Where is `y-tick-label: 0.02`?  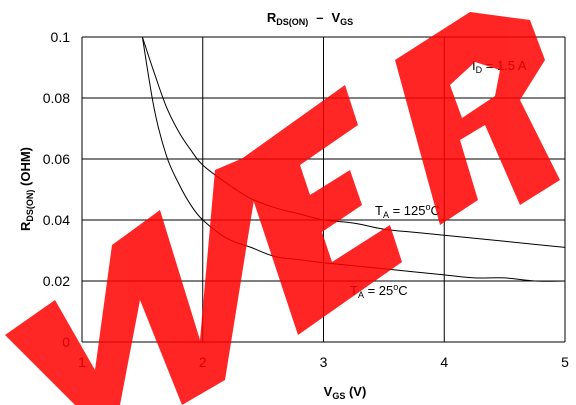 y-tick-label: 0.02 is located at coordinates (56, 281).